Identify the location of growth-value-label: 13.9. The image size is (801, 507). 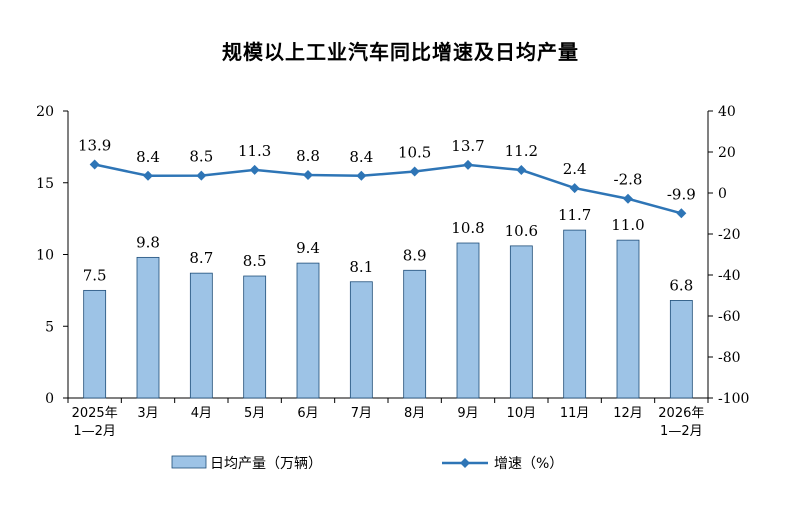
(94, 146).